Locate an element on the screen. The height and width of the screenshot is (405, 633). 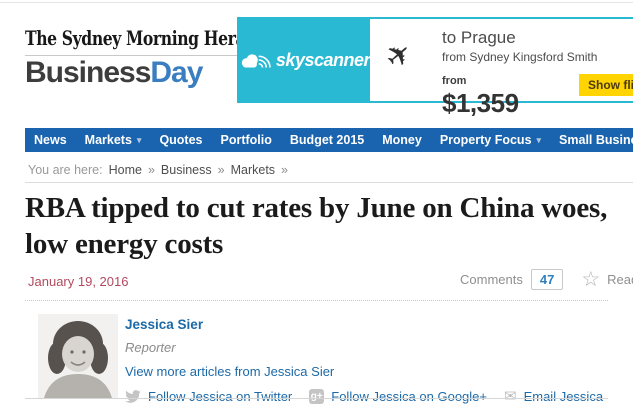
nav-item-property-focus: Property Focus ▾ is located at coordinates (490, 140).